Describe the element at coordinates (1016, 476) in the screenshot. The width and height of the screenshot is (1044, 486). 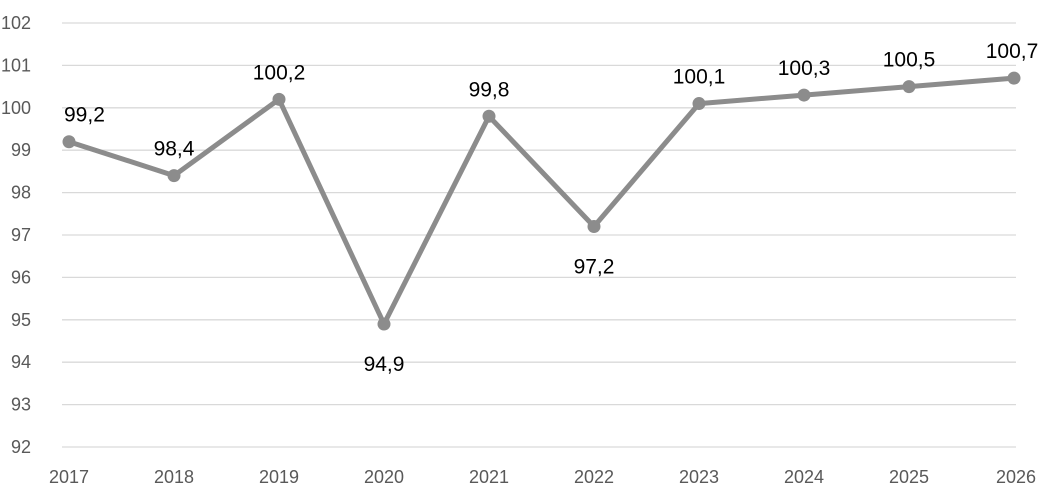
I see `x-tick-label: 2026` at that location.